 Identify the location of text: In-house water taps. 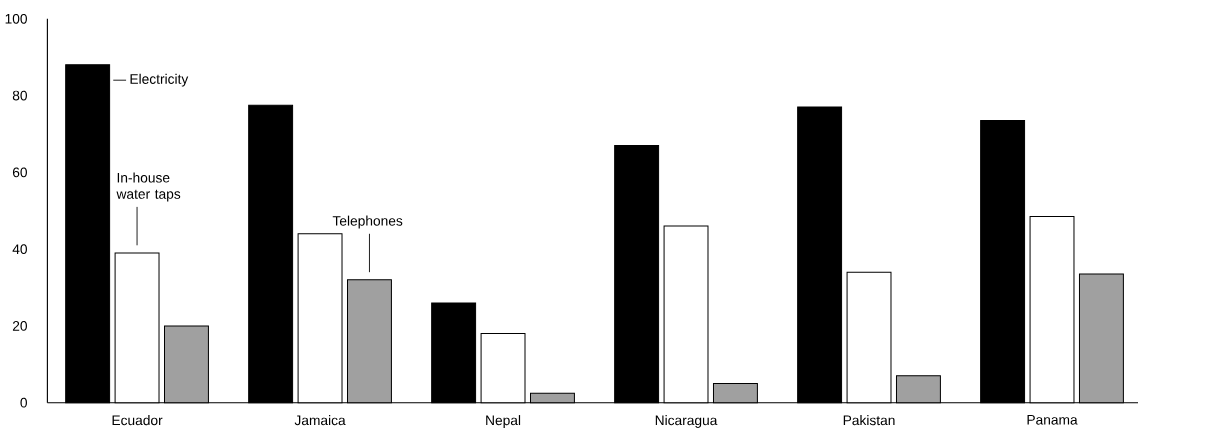
(148, 187).